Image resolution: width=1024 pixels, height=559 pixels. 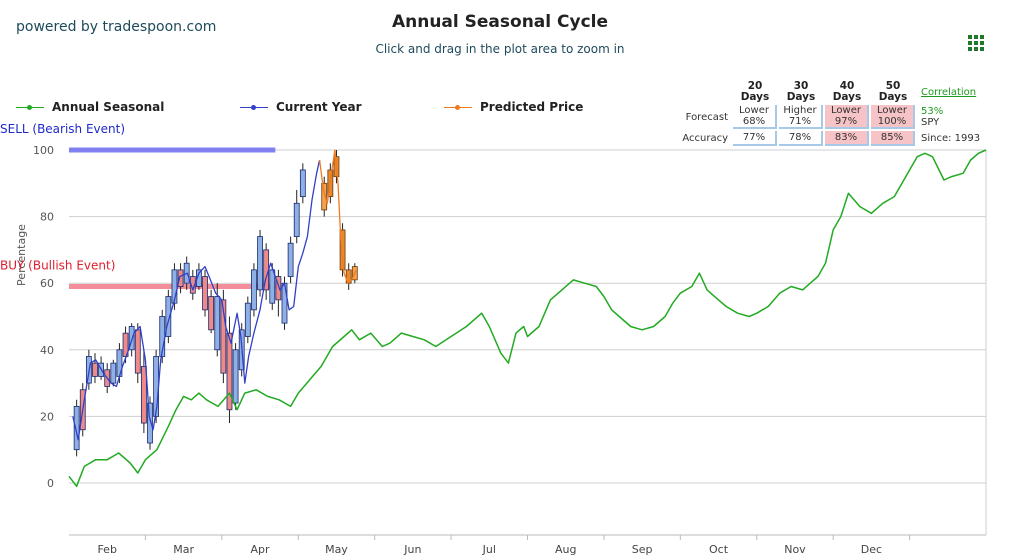 I want to click on current-year-line, so click(x=196, y=300).